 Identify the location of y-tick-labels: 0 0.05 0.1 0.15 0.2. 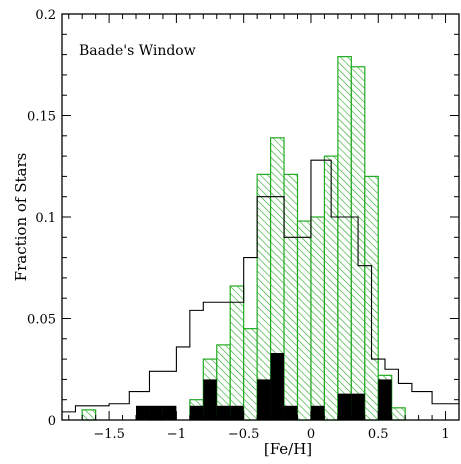
(41, 218).